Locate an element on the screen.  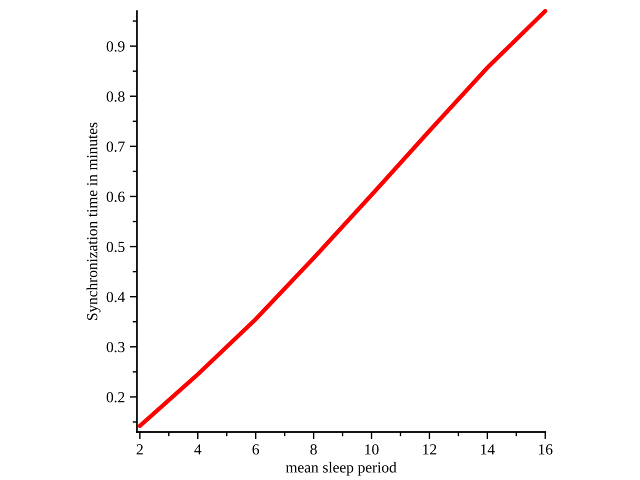
y-tick-label: 0.8 is located at coordinates (115, 96).